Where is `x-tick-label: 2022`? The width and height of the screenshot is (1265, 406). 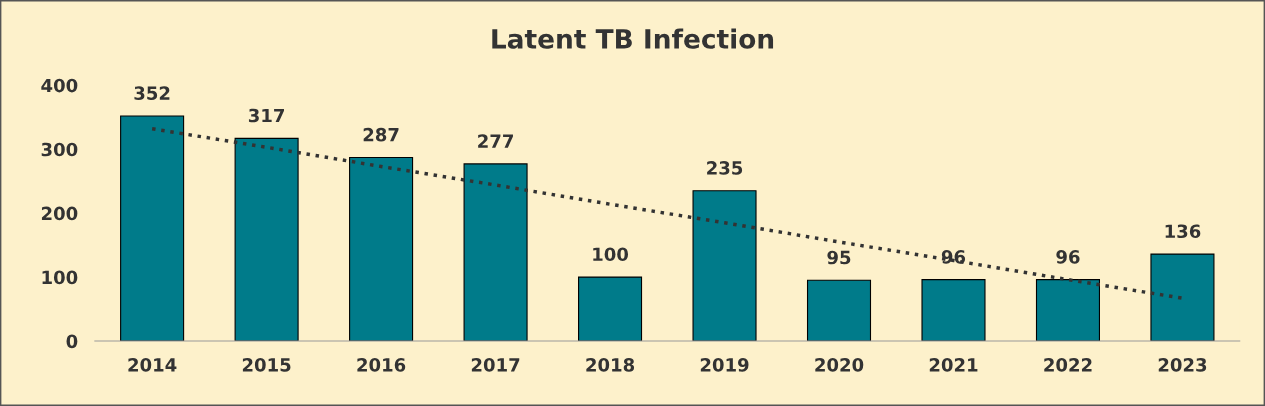
x-tick-label: 2022 is located at coordinates (1068, 365).